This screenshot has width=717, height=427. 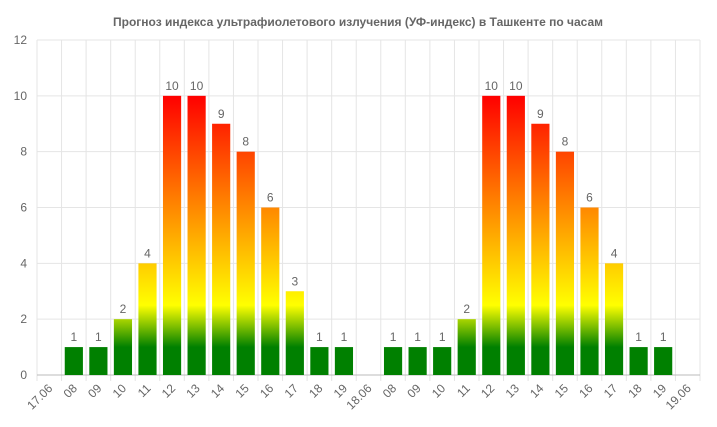 What do you see at coordinates (23, 319) in the screenshot?
I see `y-tick-label: 2` at bounding box center [23, 319].